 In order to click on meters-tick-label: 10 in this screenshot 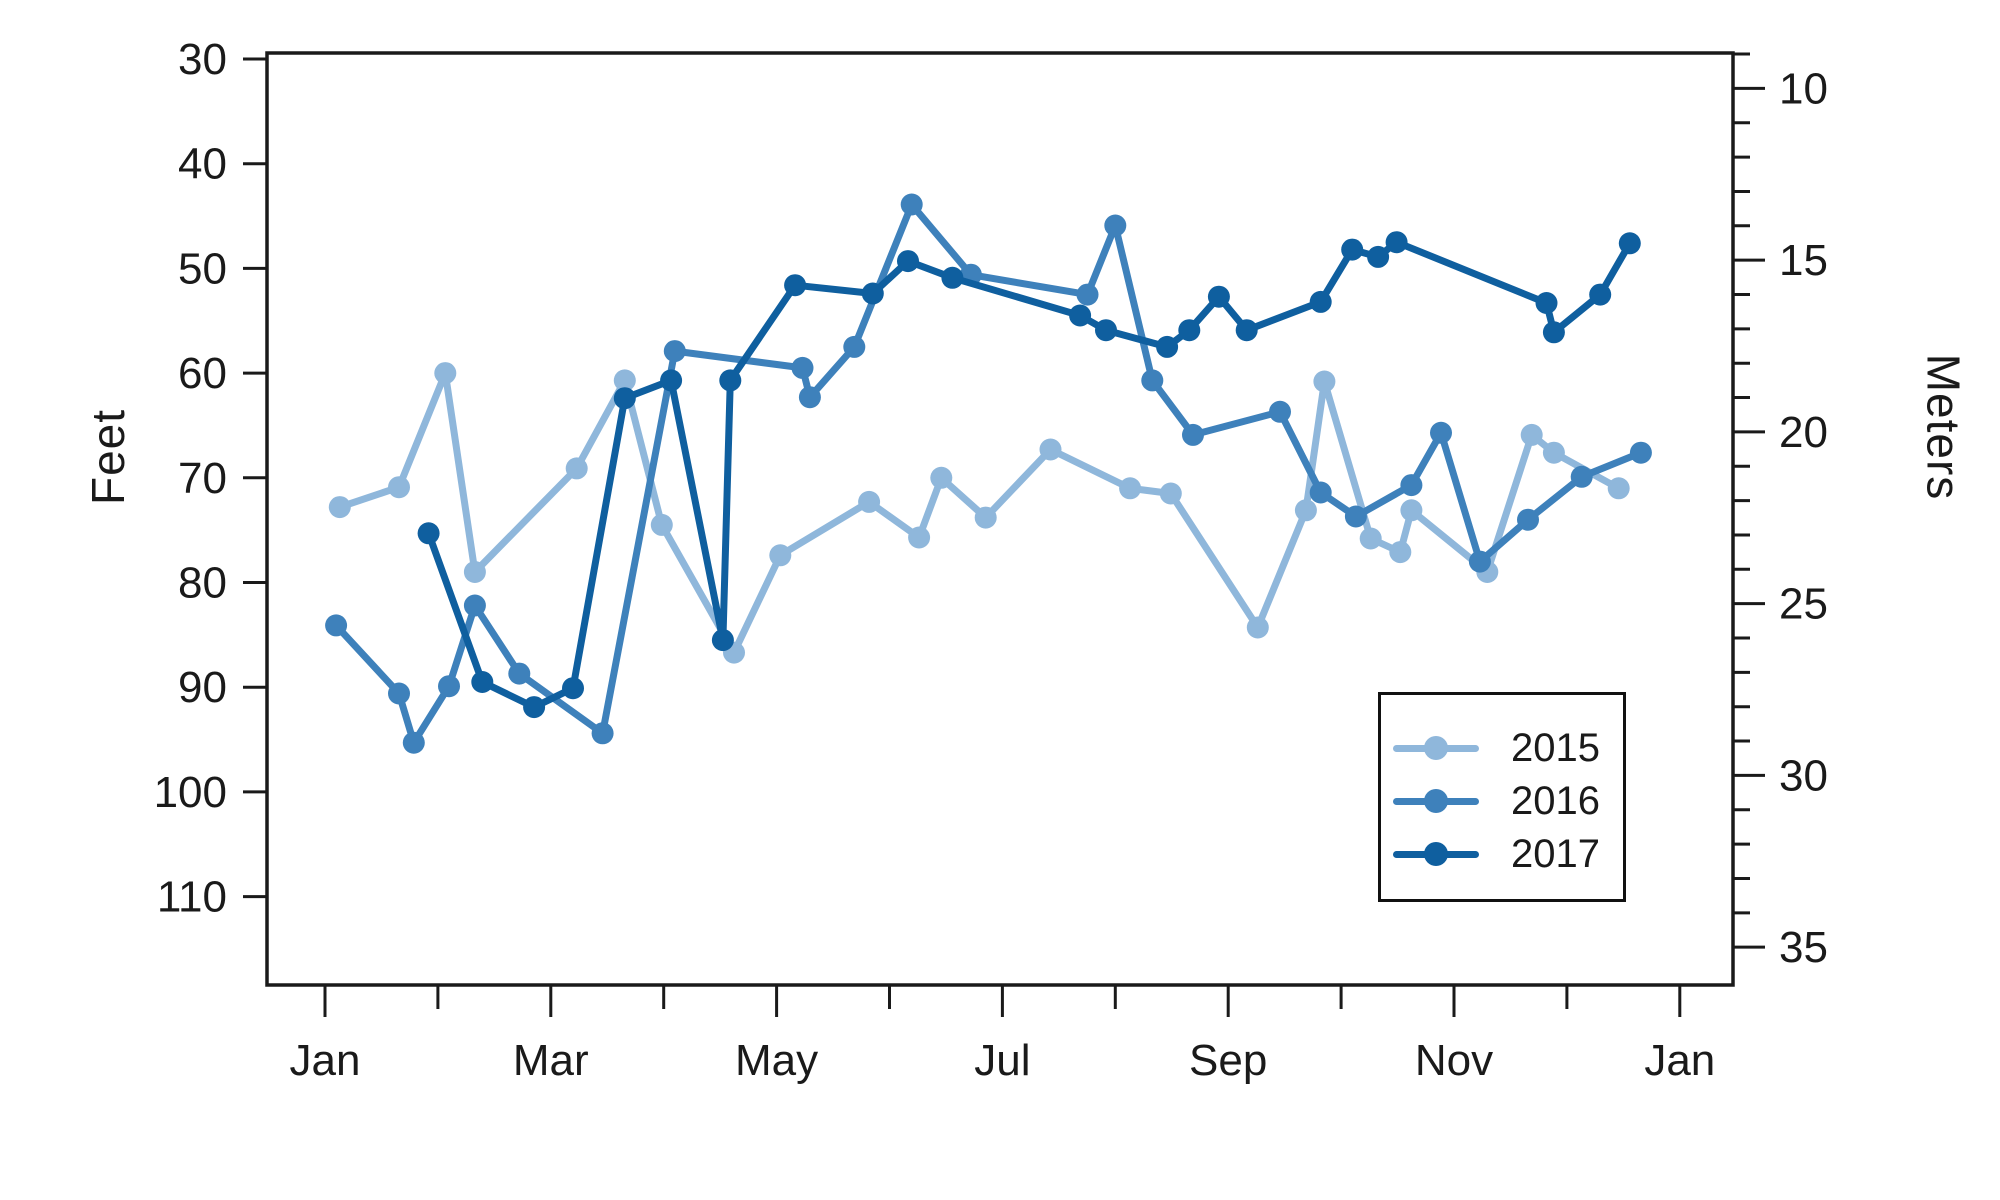, I will do `click(1803, 88)`.